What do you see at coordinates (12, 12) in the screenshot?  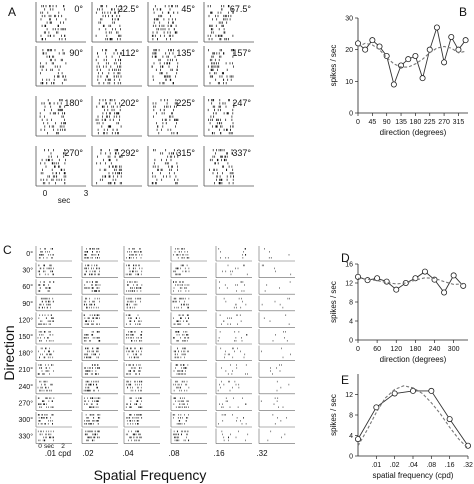 I see `panel-letter-a: A` at bounding box center [12, 12].